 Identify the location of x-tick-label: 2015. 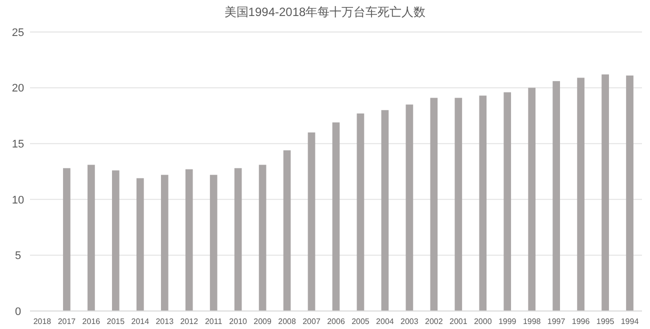
(116, 321).